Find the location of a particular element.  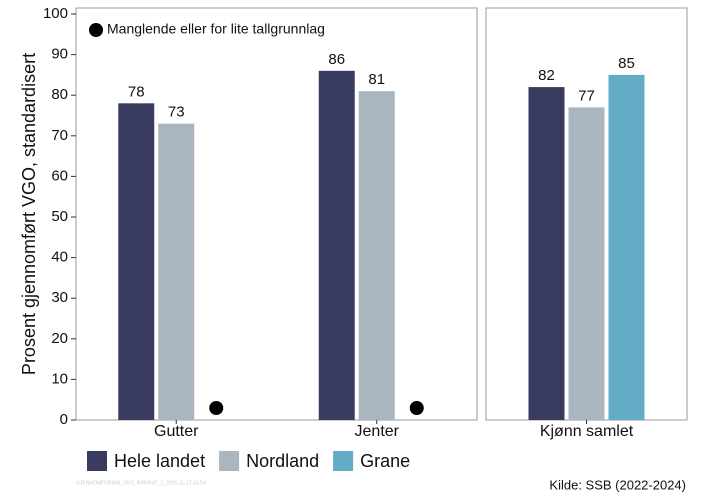

x-tick-label: Jenter is located at coordinates (377, 431).